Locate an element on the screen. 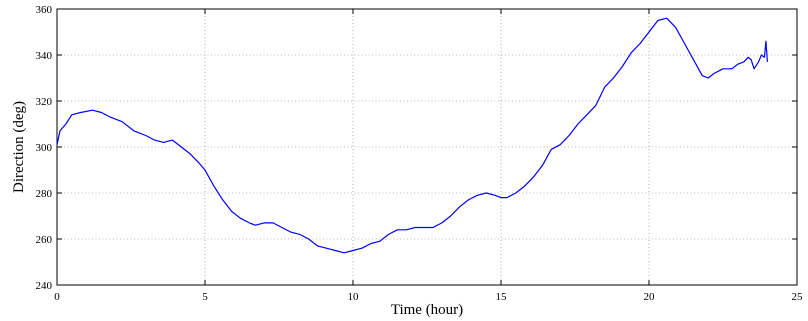  x-tick-label: 20 is located at coordinates (650, 297).